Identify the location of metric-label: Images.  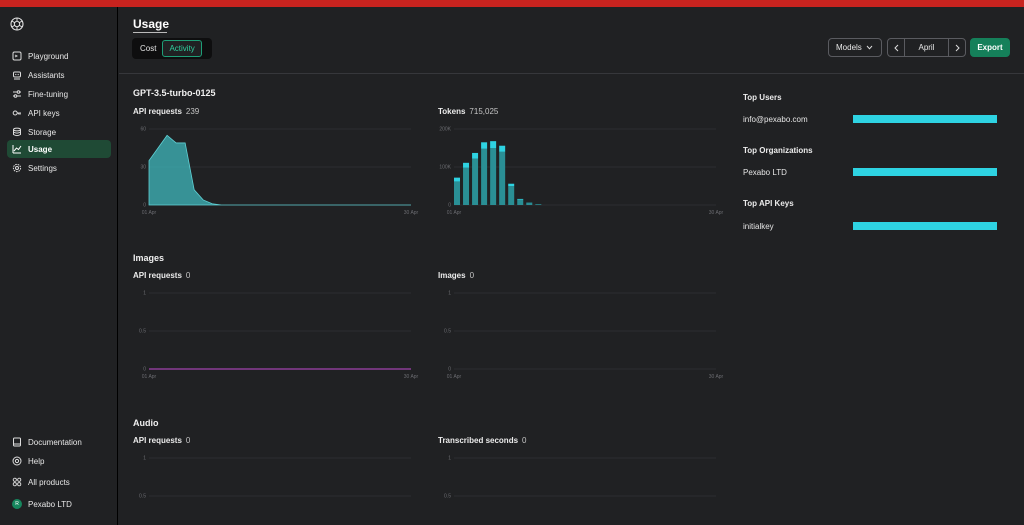
(452, 275).